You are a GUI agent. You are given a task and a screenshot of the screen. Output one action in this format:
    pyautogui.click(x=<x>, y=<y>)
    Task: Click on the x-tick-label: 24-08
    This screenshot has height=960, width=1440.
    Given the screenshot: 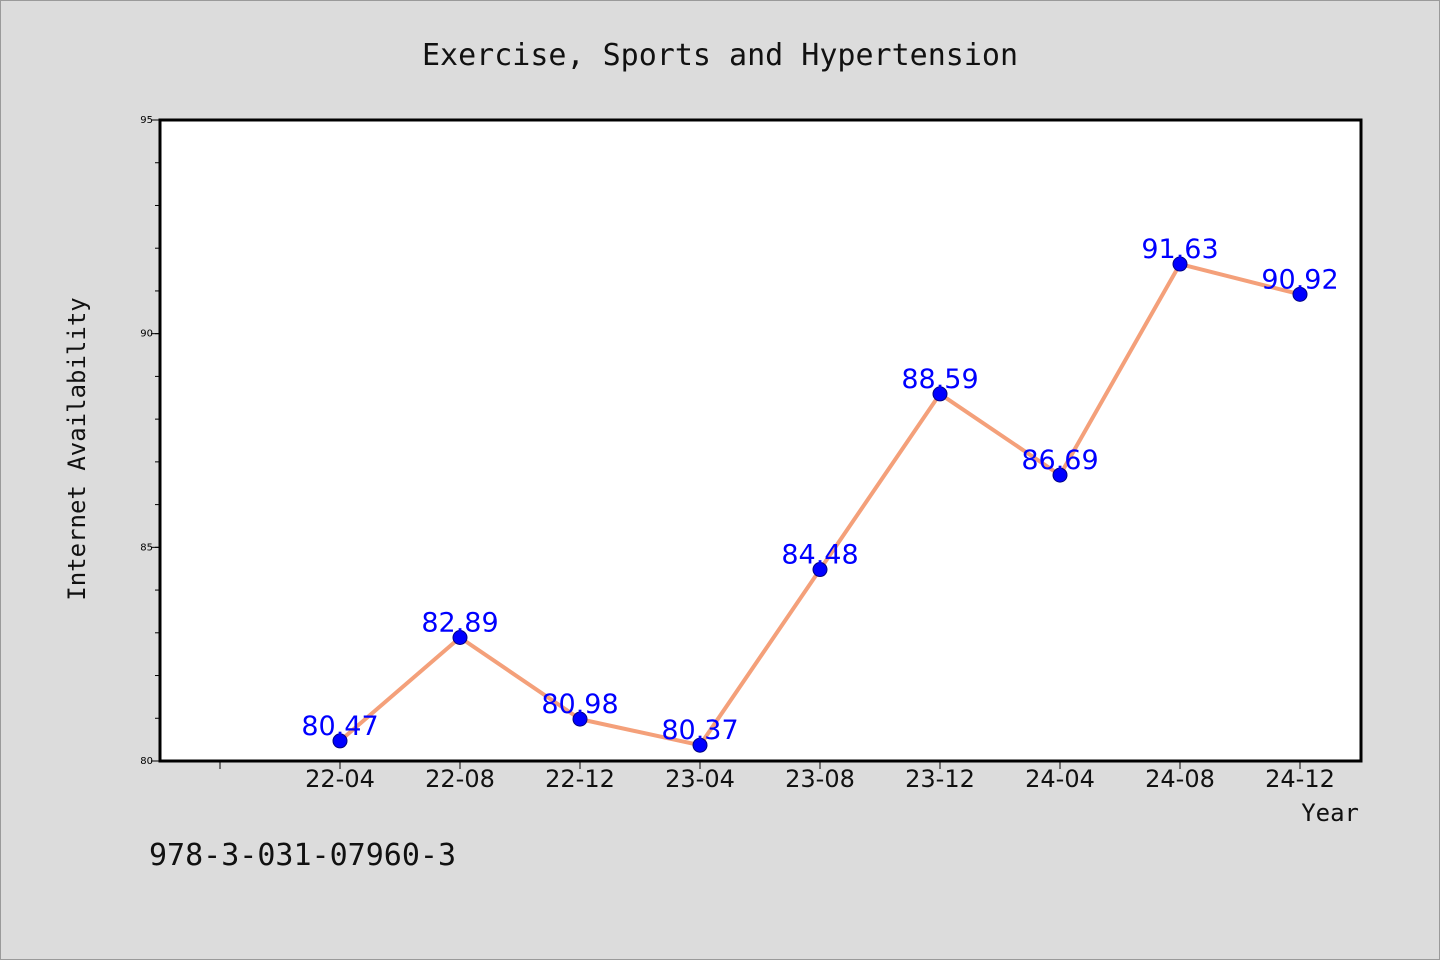 What is the action you would take?
    pyautogui.click(x=1180, y=779)
    